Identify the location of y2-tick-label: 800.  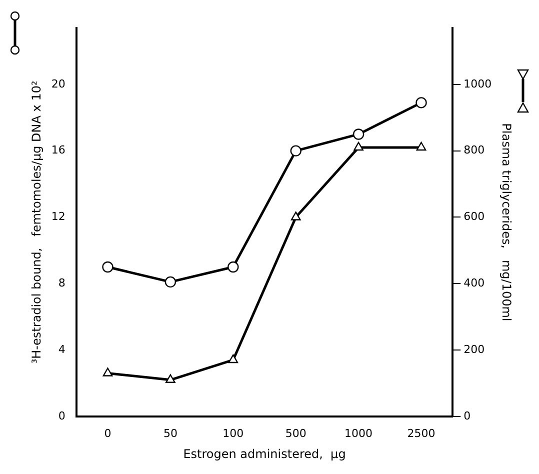
(474, 150).